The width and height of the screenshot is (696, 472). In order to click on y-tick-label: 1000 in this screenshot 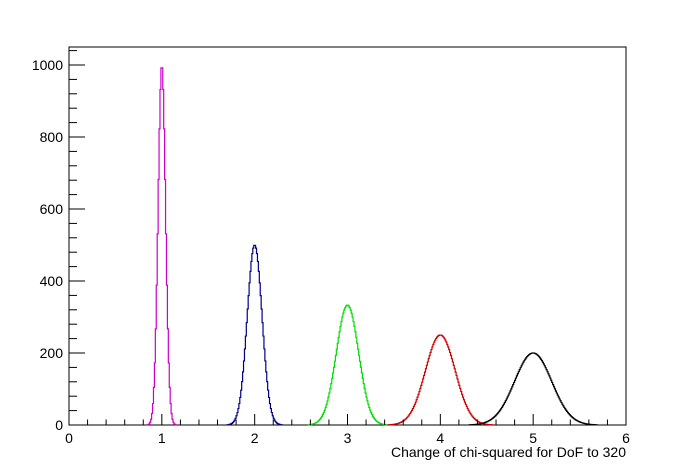, I will do `click(47, 65)`.